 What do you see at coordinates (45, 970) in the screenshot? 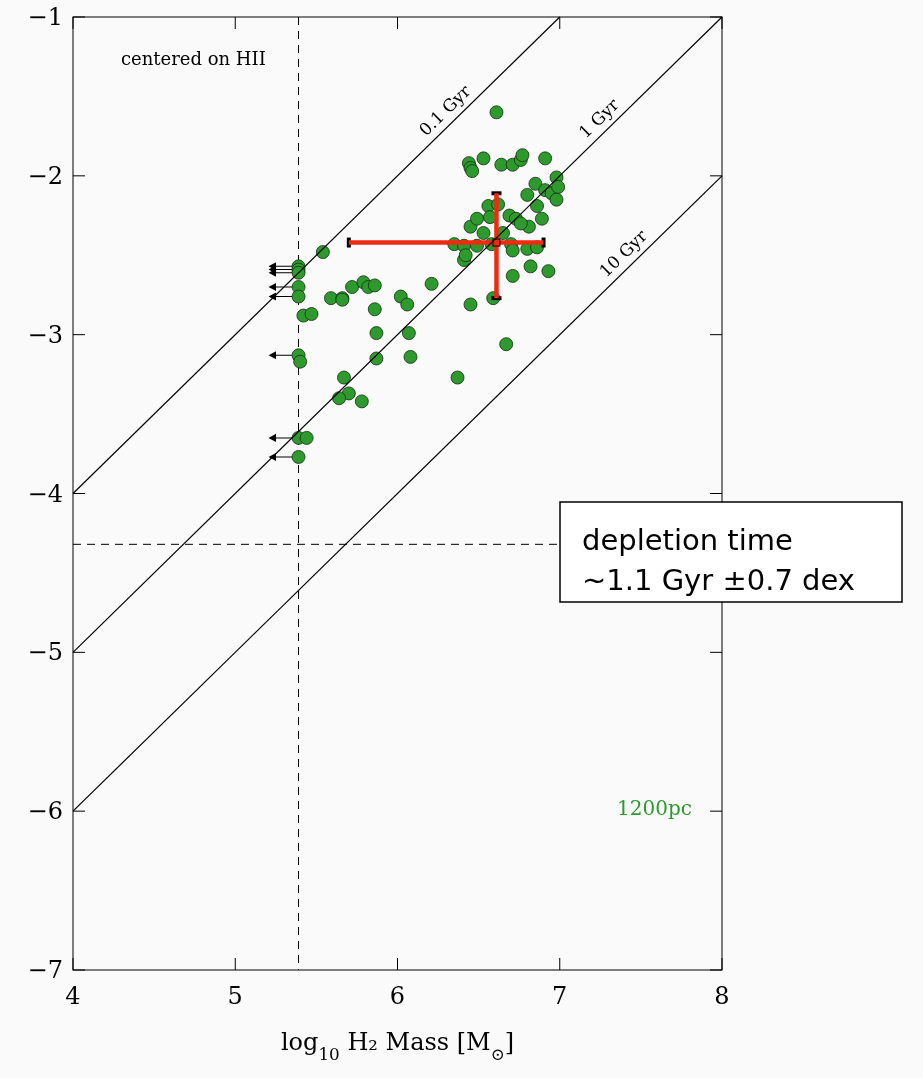
I see `y-tick-label: −7` at bounding box center [45, 970].